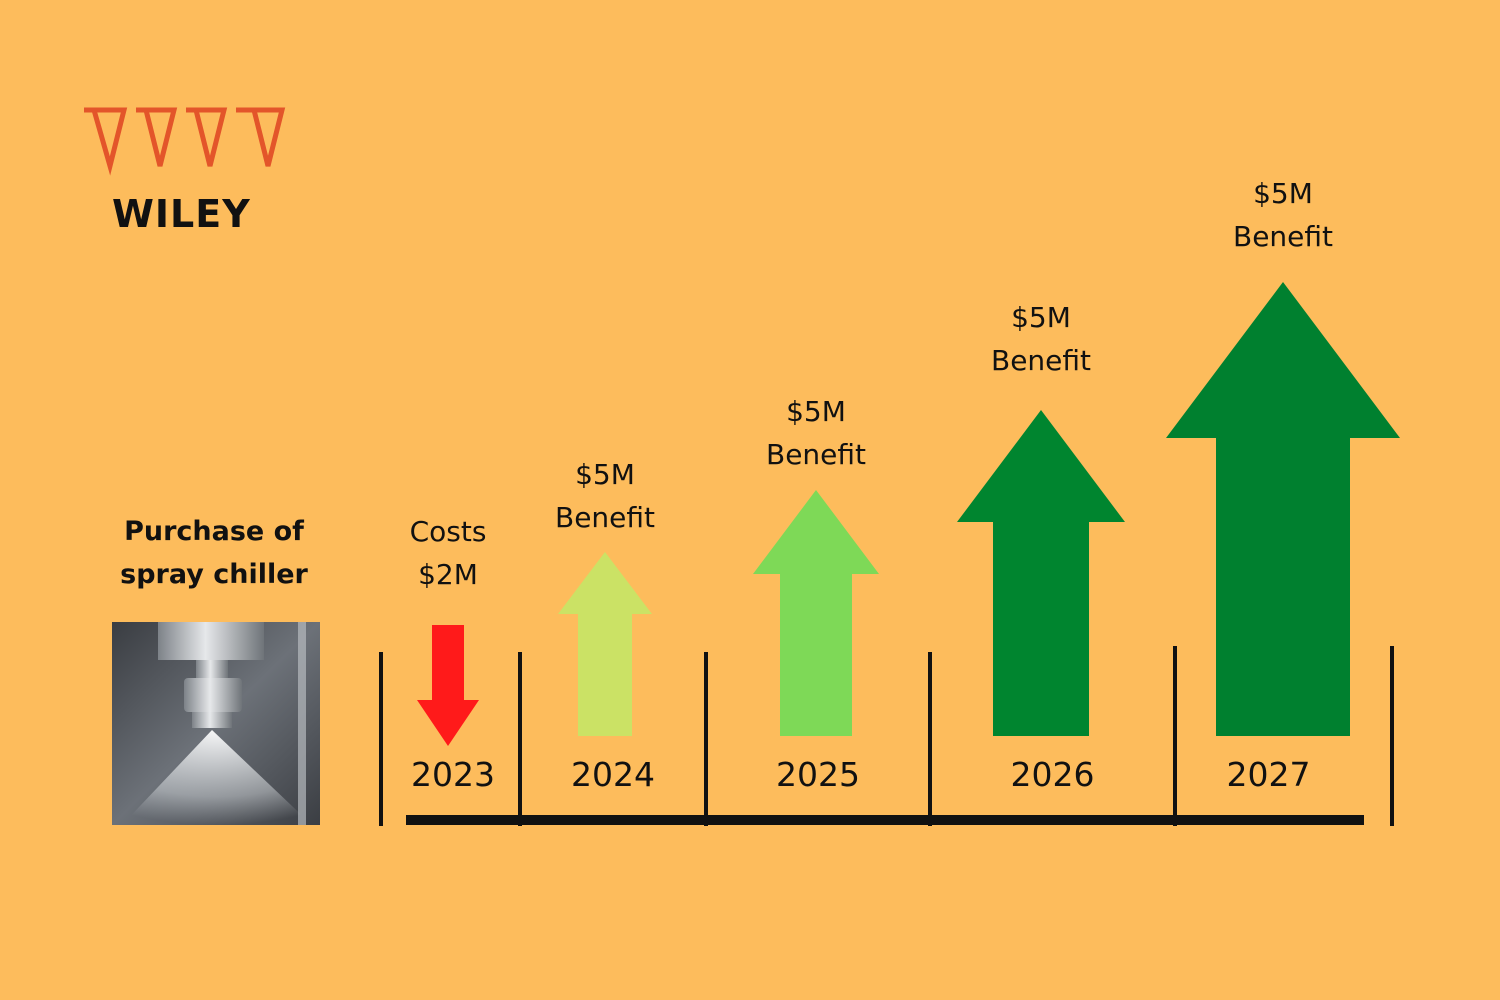  Describe the element at coordinates (214, 531) in the screenshot. I see `caption-line-1: Purchase of` at that location.